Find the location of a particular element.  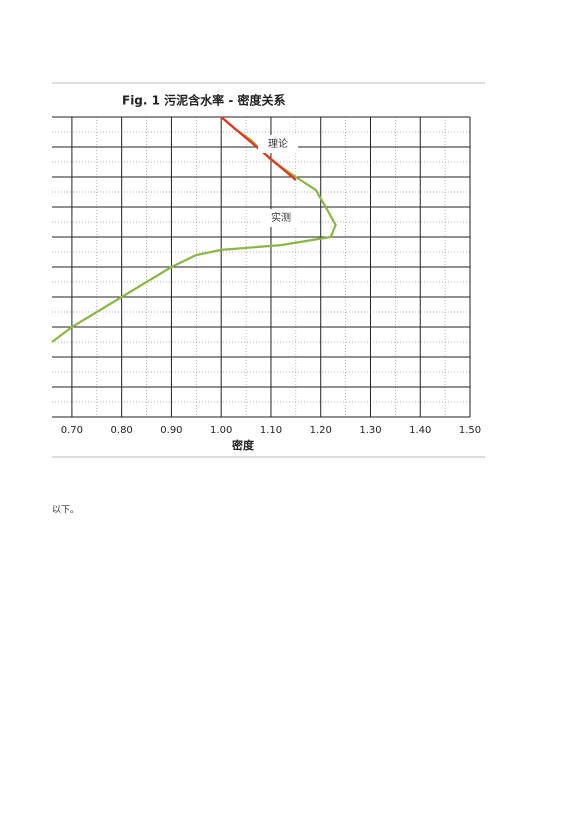

chart-title: Fig. 1 污泥含水率 - 密度关系 is located at coordinates (204, 100).